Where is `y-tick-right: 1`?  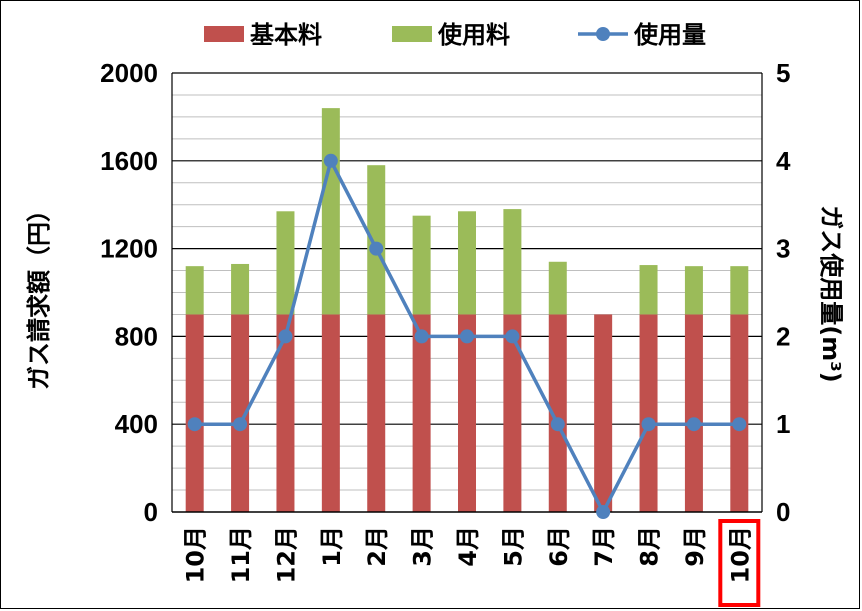 y-tick-right: 1 is located at coordinates (783, 424).